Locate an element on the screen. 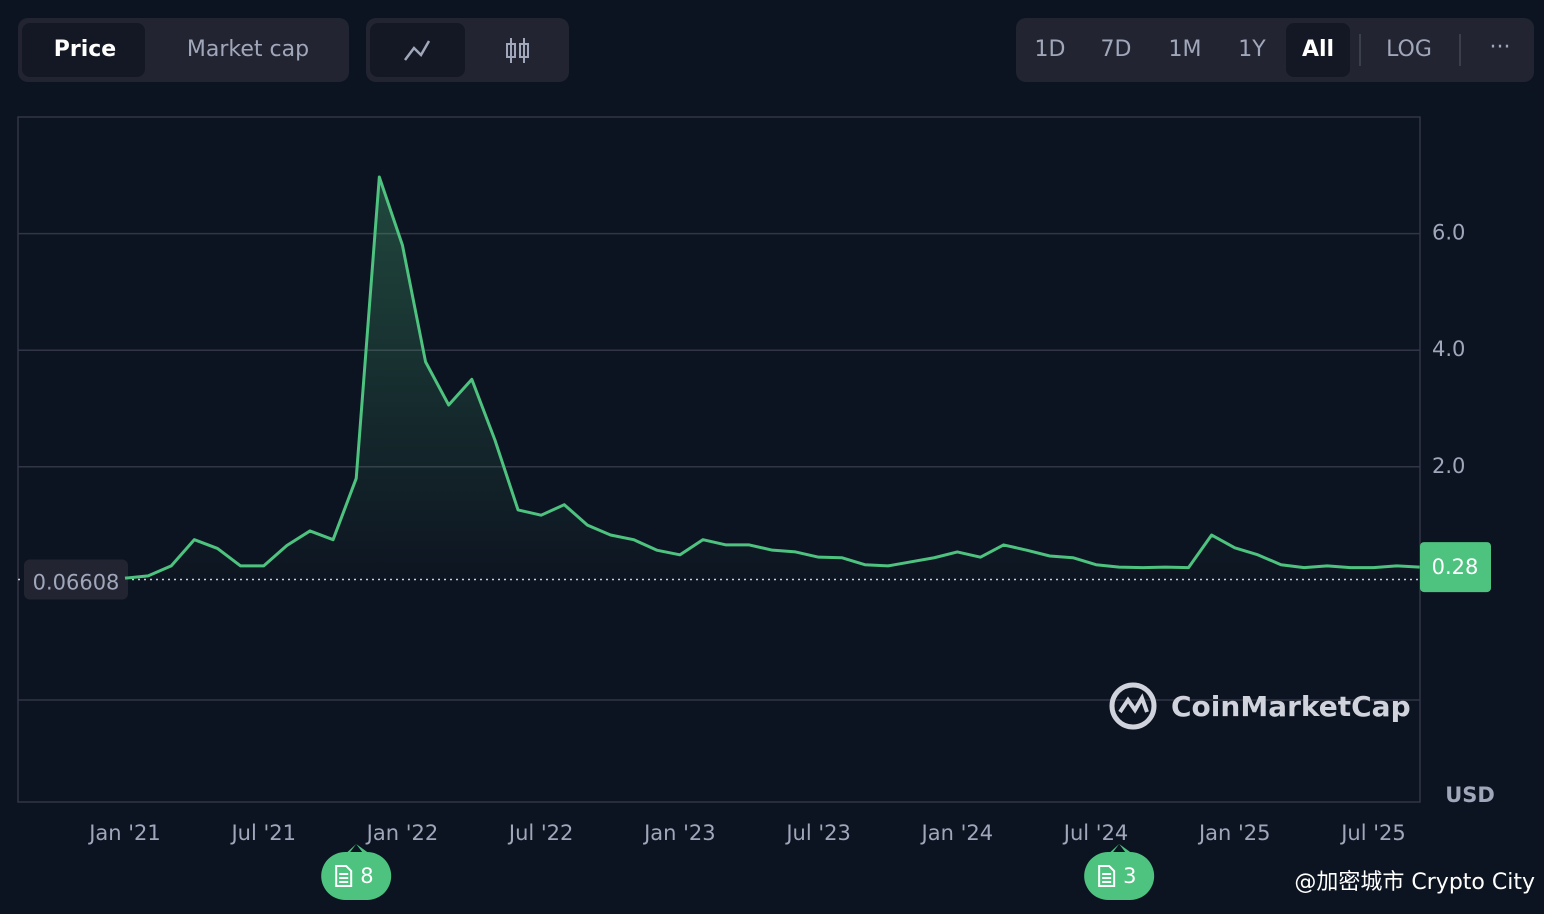  x-tick-label: Jan '24 is located at coordinates (957, 833).